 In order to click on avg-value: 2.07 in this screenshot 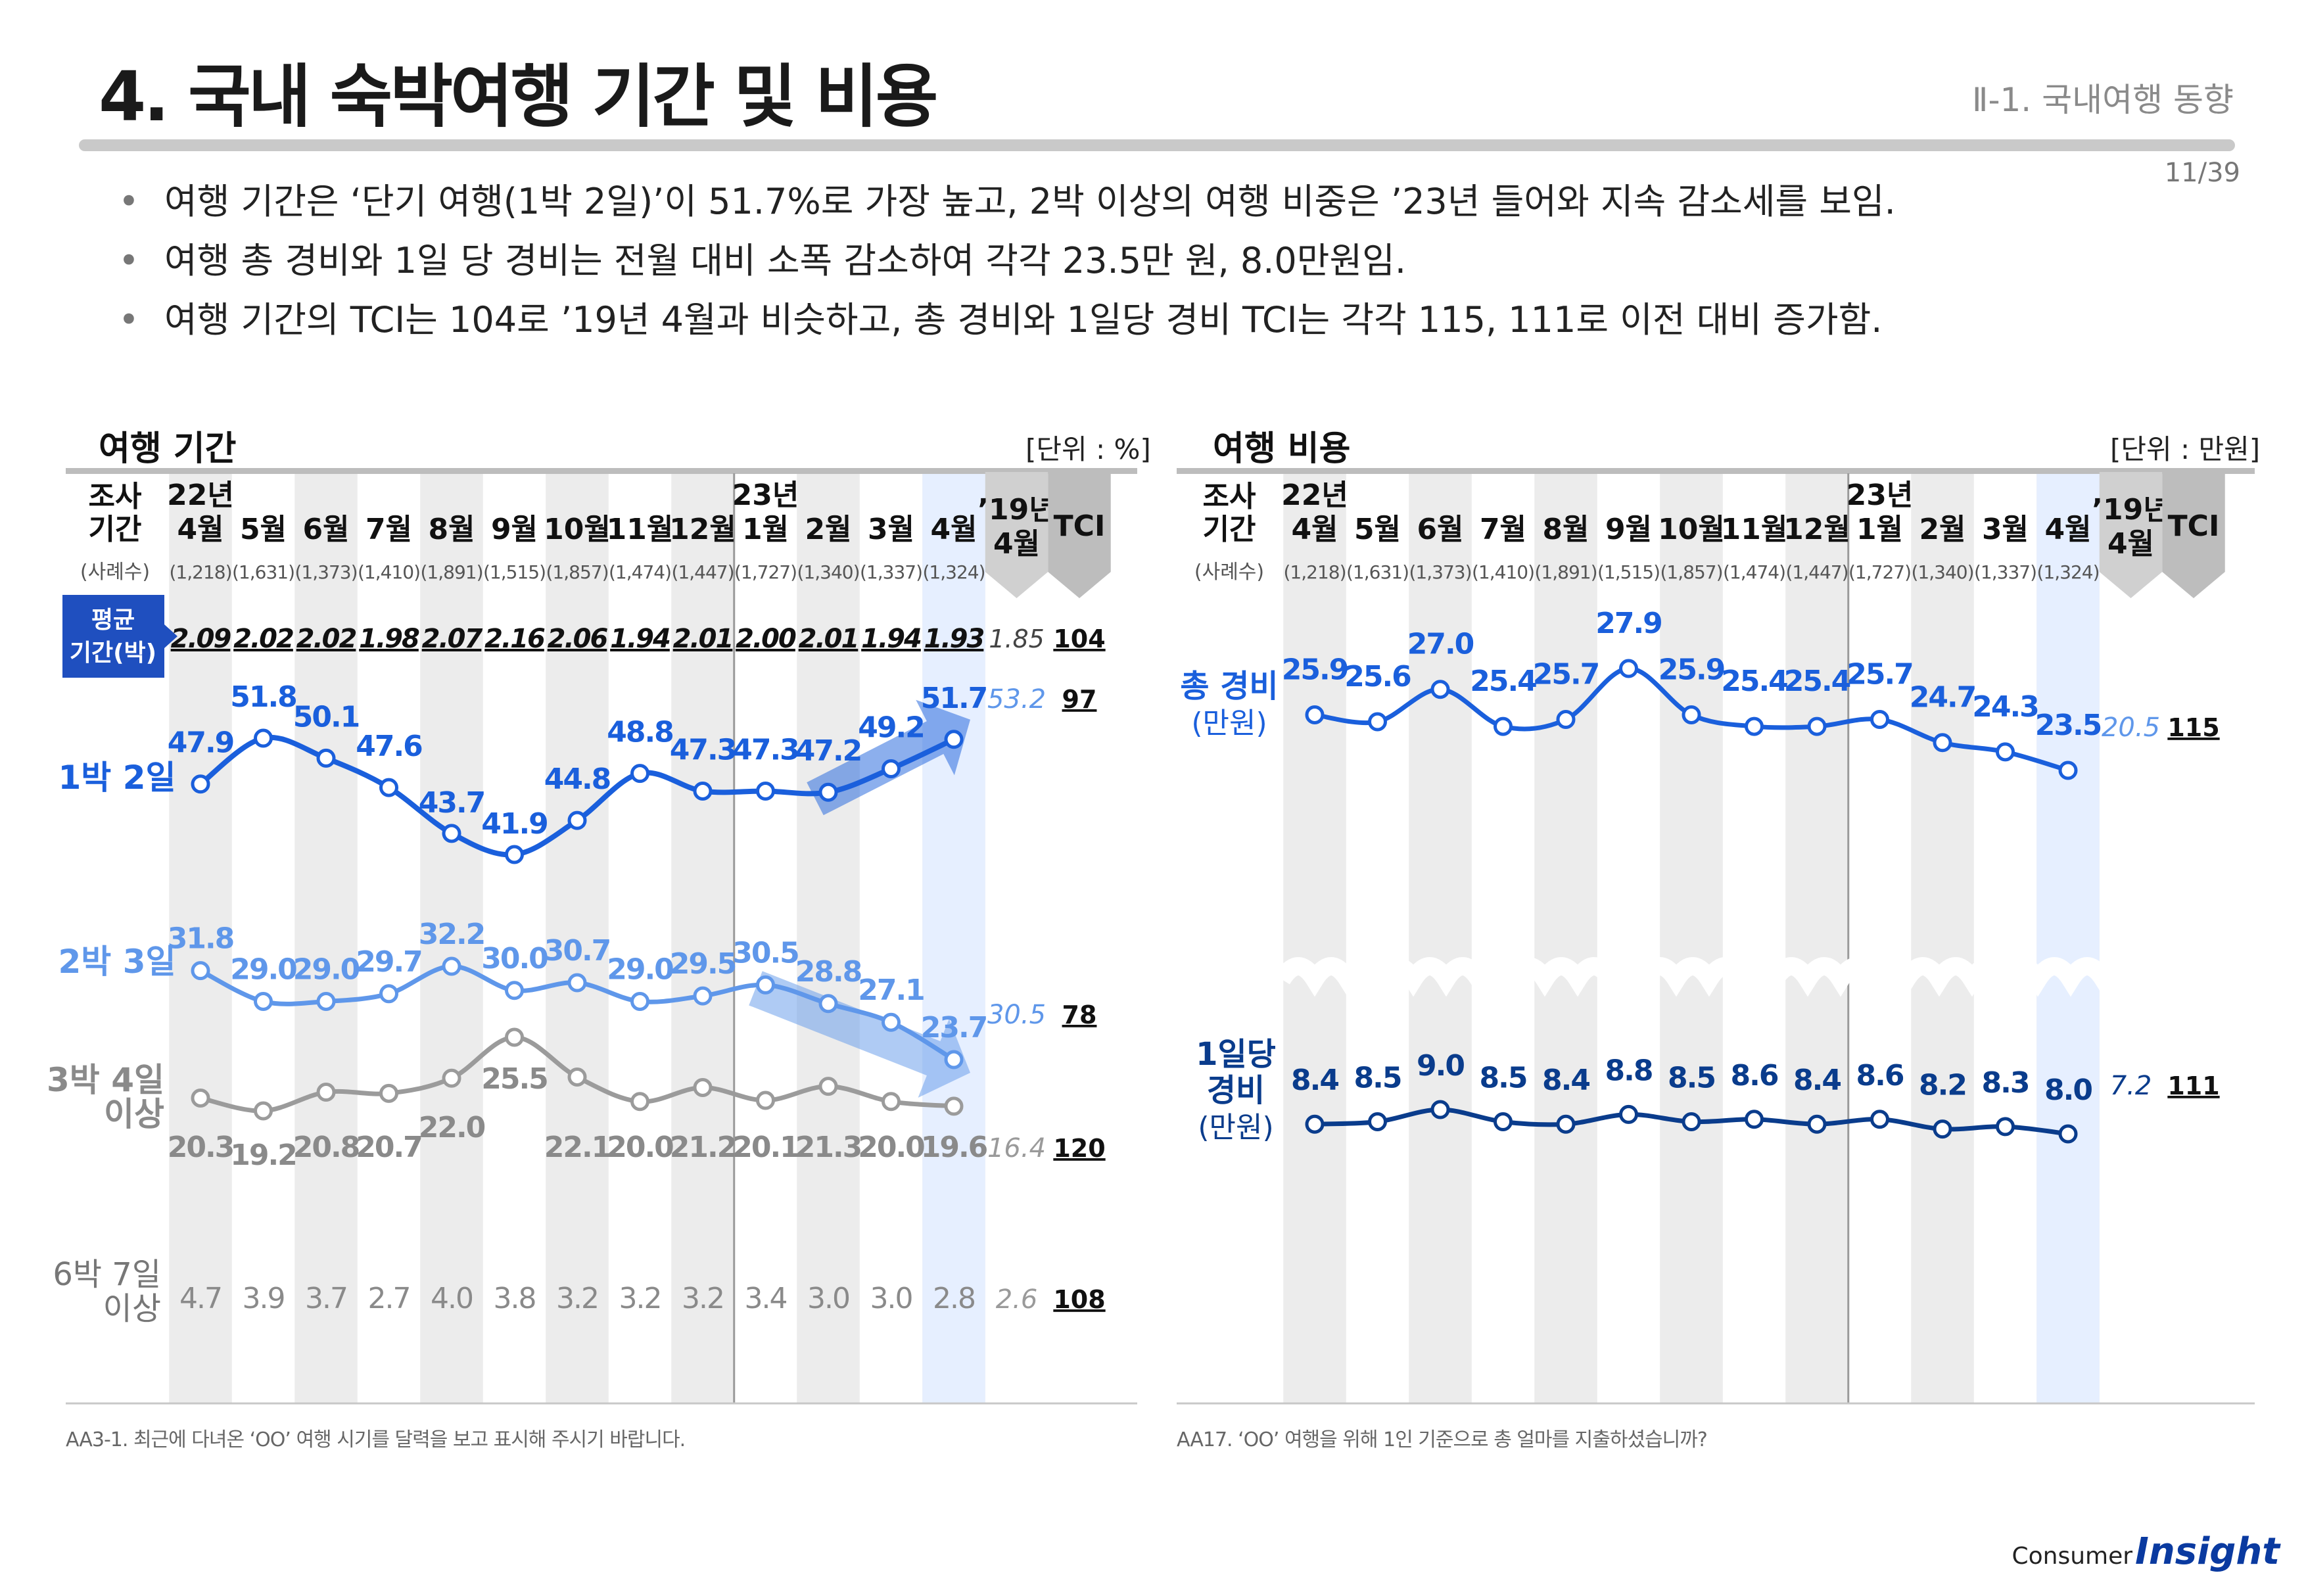, I will do `click(452, 639)`.